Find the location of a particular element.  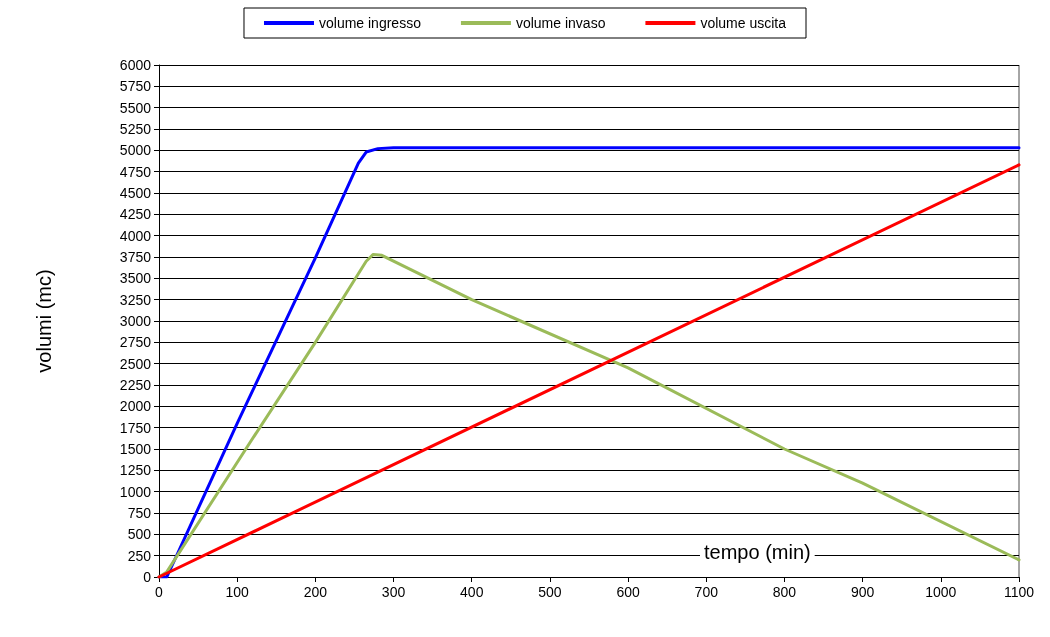

y-tick-label: 3250 is located at coordinates (135, 299).